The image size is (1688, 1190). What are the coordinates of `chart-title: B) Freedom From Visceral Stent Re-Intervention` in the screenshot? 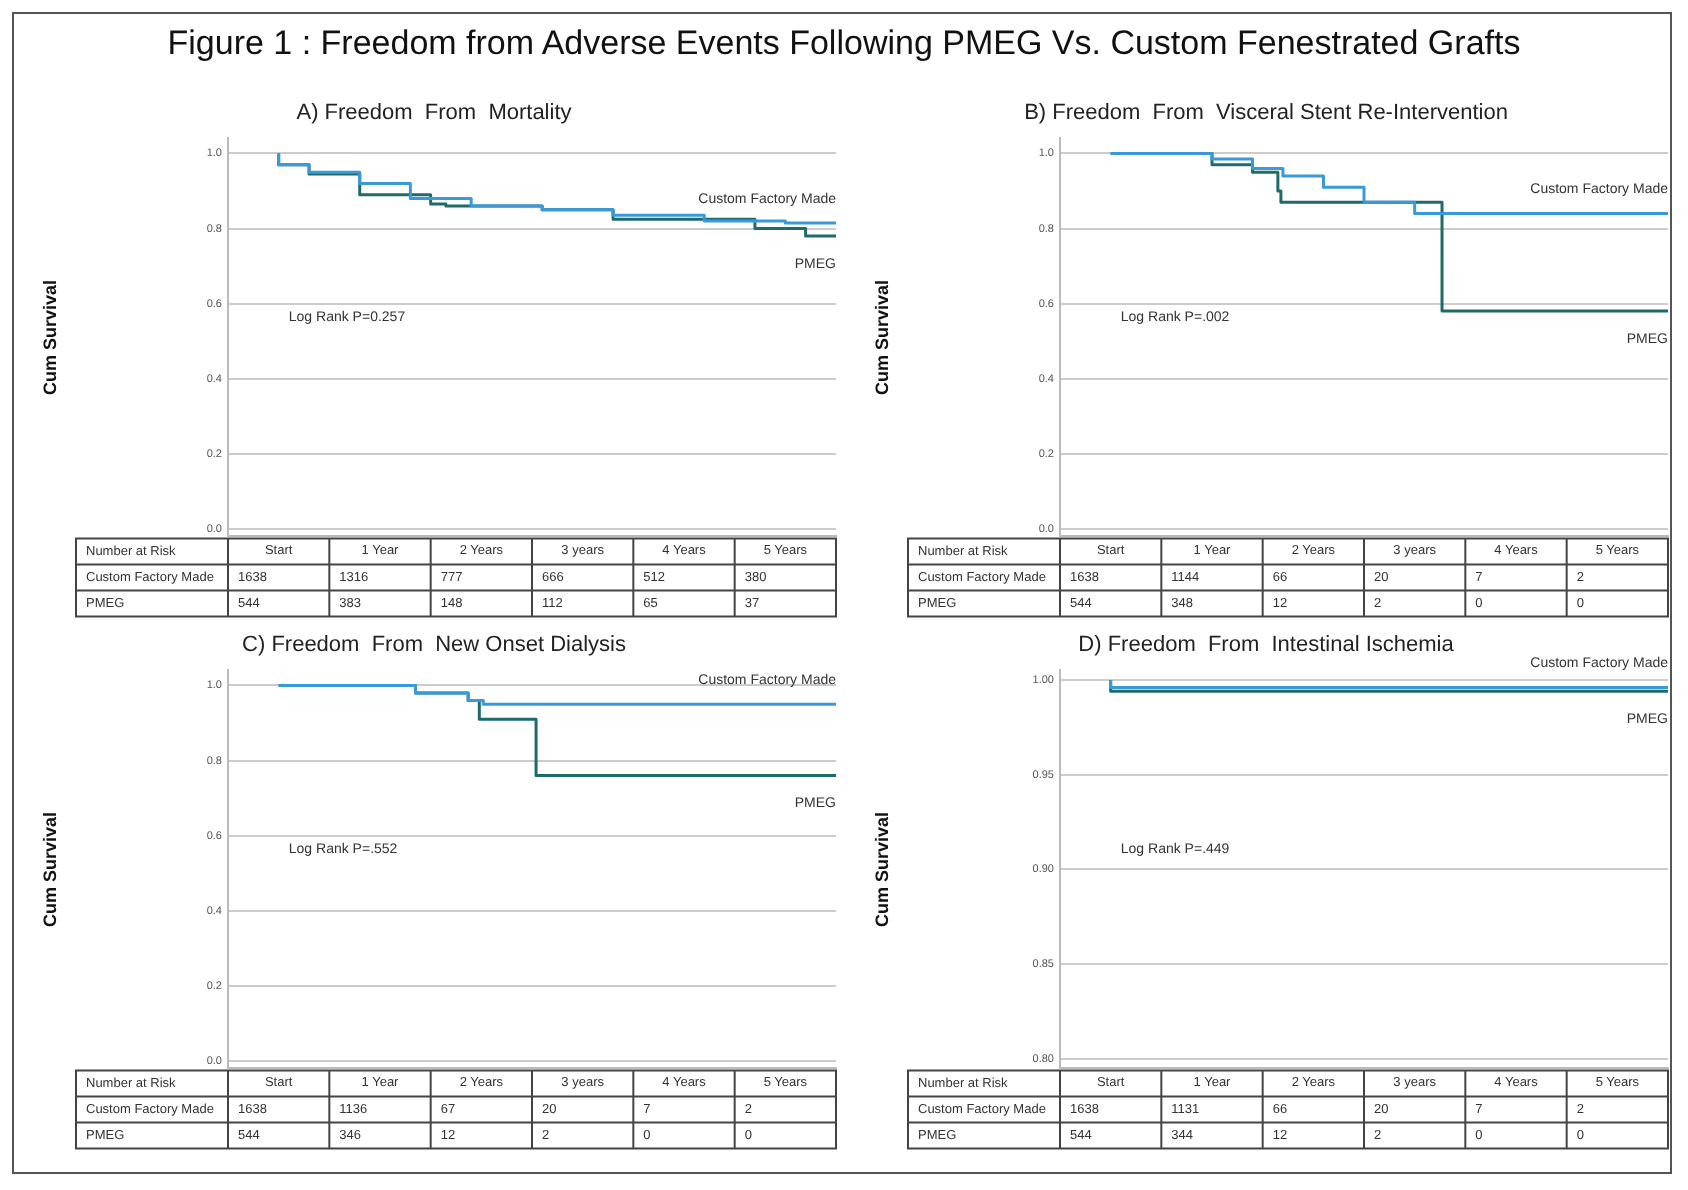 It's located at (1266, 113).